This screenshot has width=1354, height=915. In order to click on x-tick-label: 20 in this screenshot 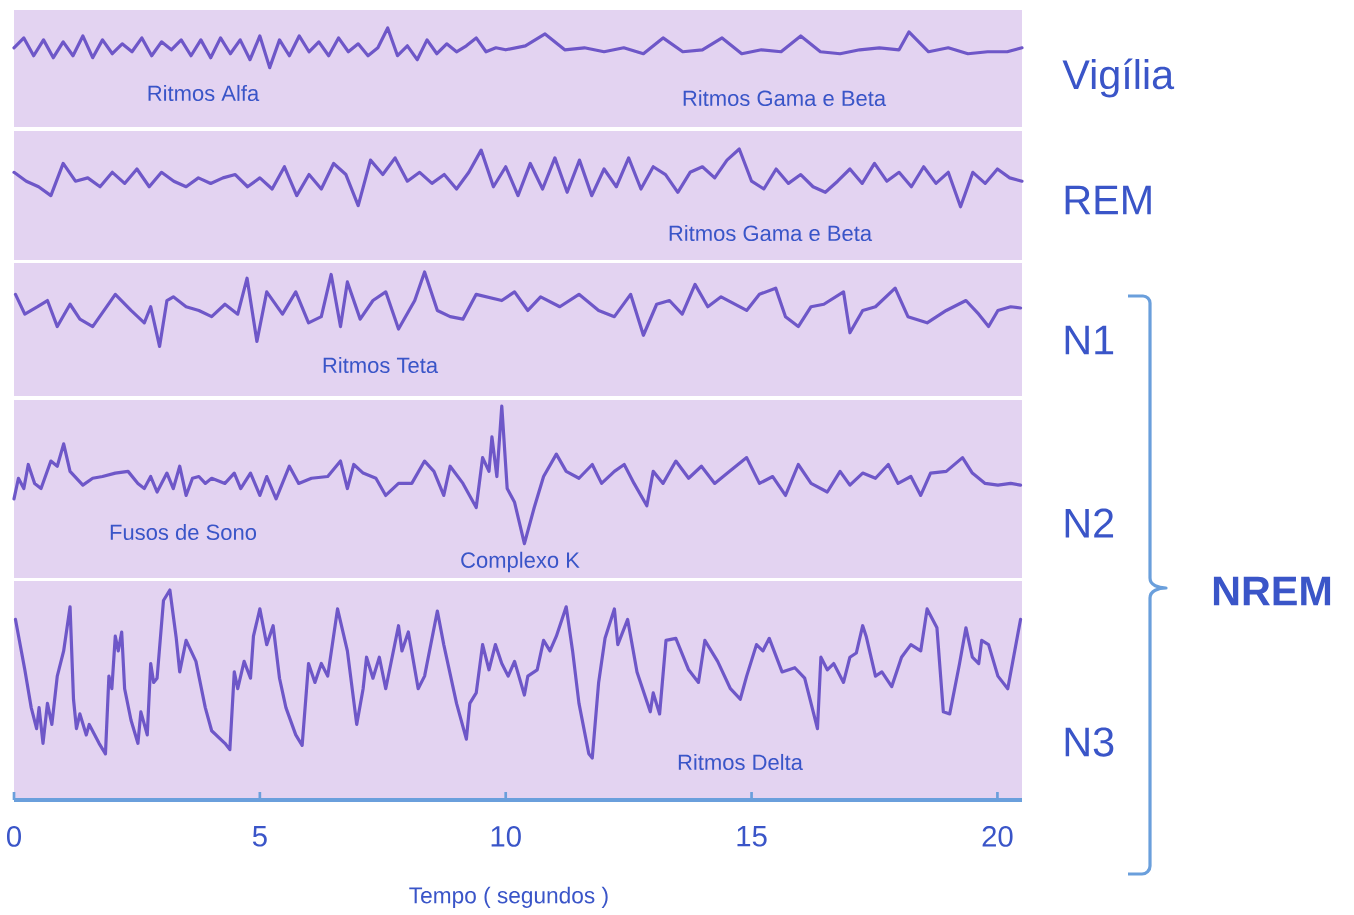, I will do `click(997, 836)`.